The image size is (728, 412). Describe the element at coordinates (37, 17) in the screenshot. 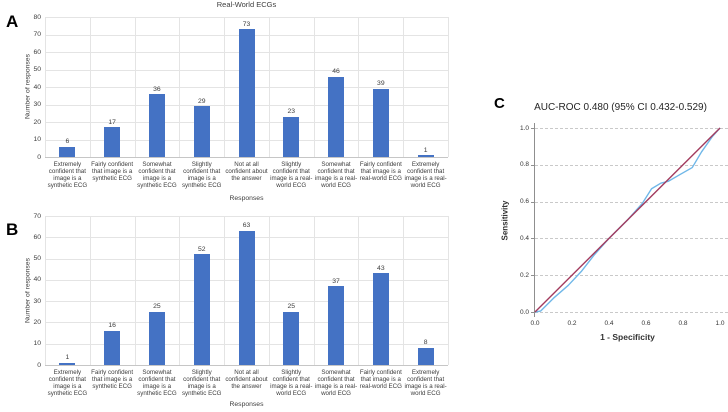

I see `y-tick-label: 80` at that location.